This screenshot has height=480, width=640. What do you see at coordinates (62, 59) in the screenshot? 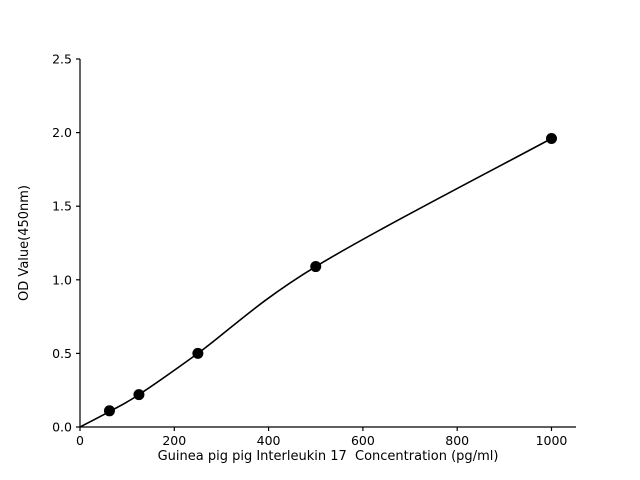
I see `svg-text: 2.5` at bounding box center [62, 59].